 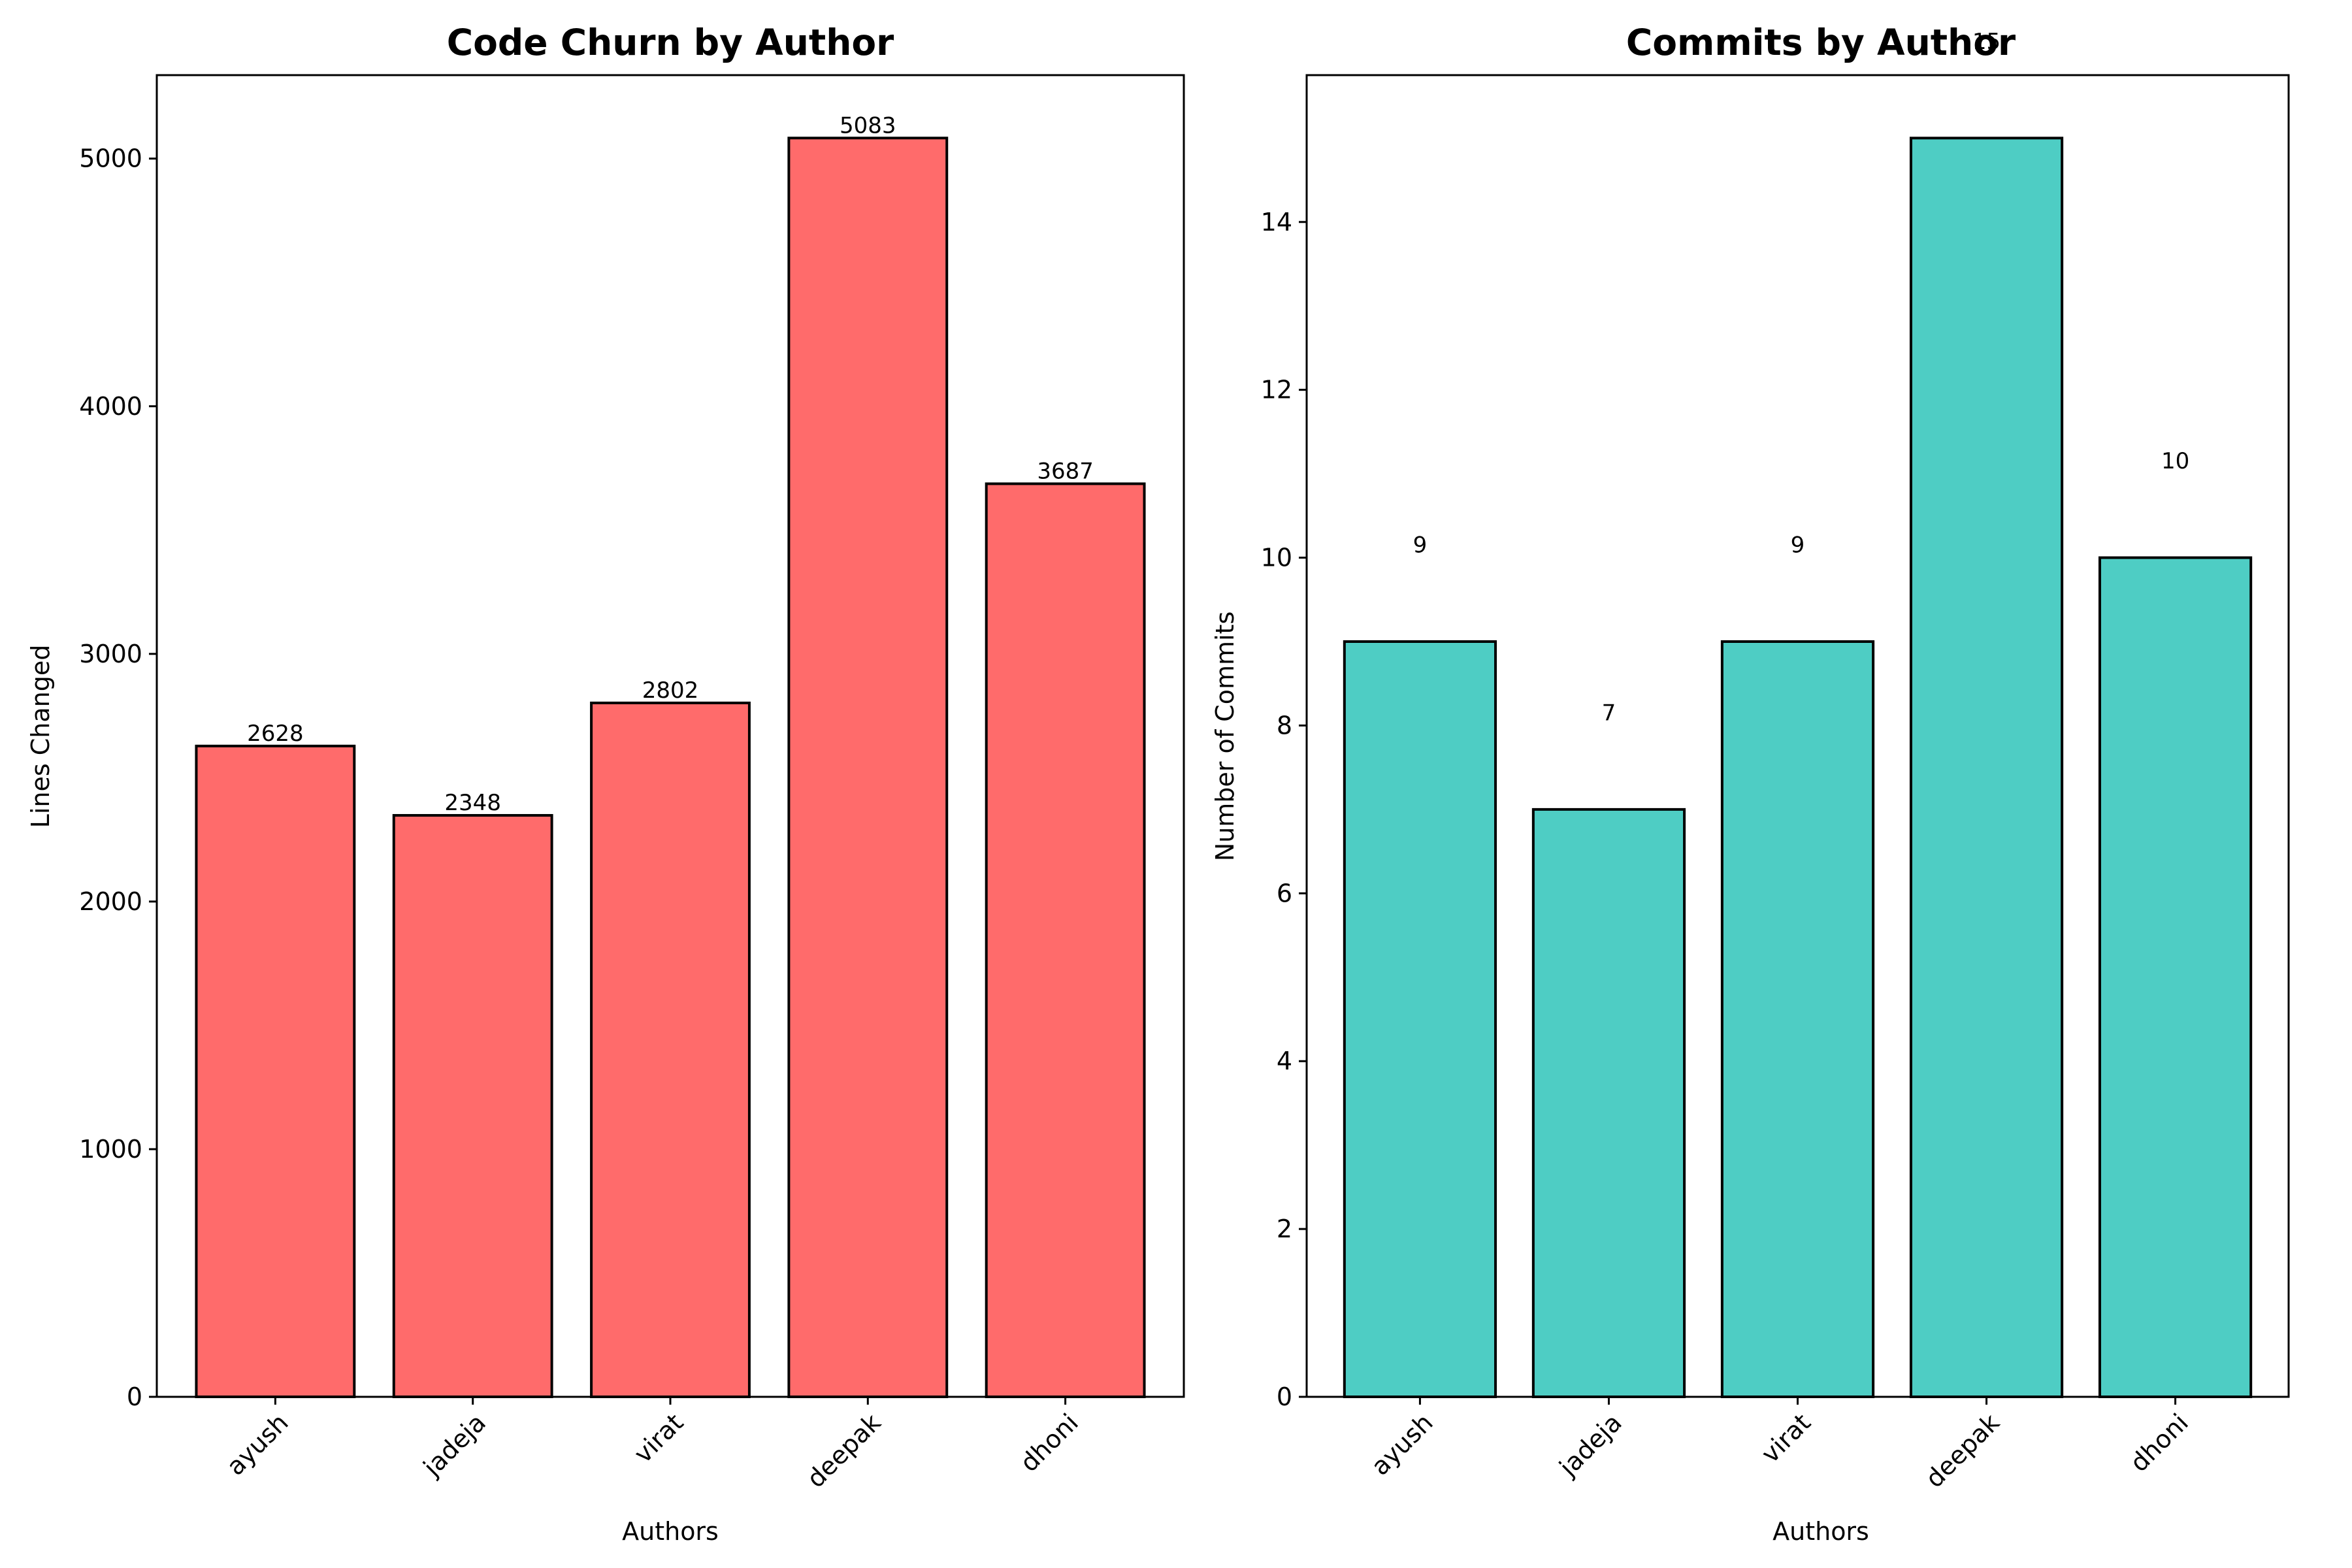 I want to click on data-label: 7, so click(x=1609, y=713).